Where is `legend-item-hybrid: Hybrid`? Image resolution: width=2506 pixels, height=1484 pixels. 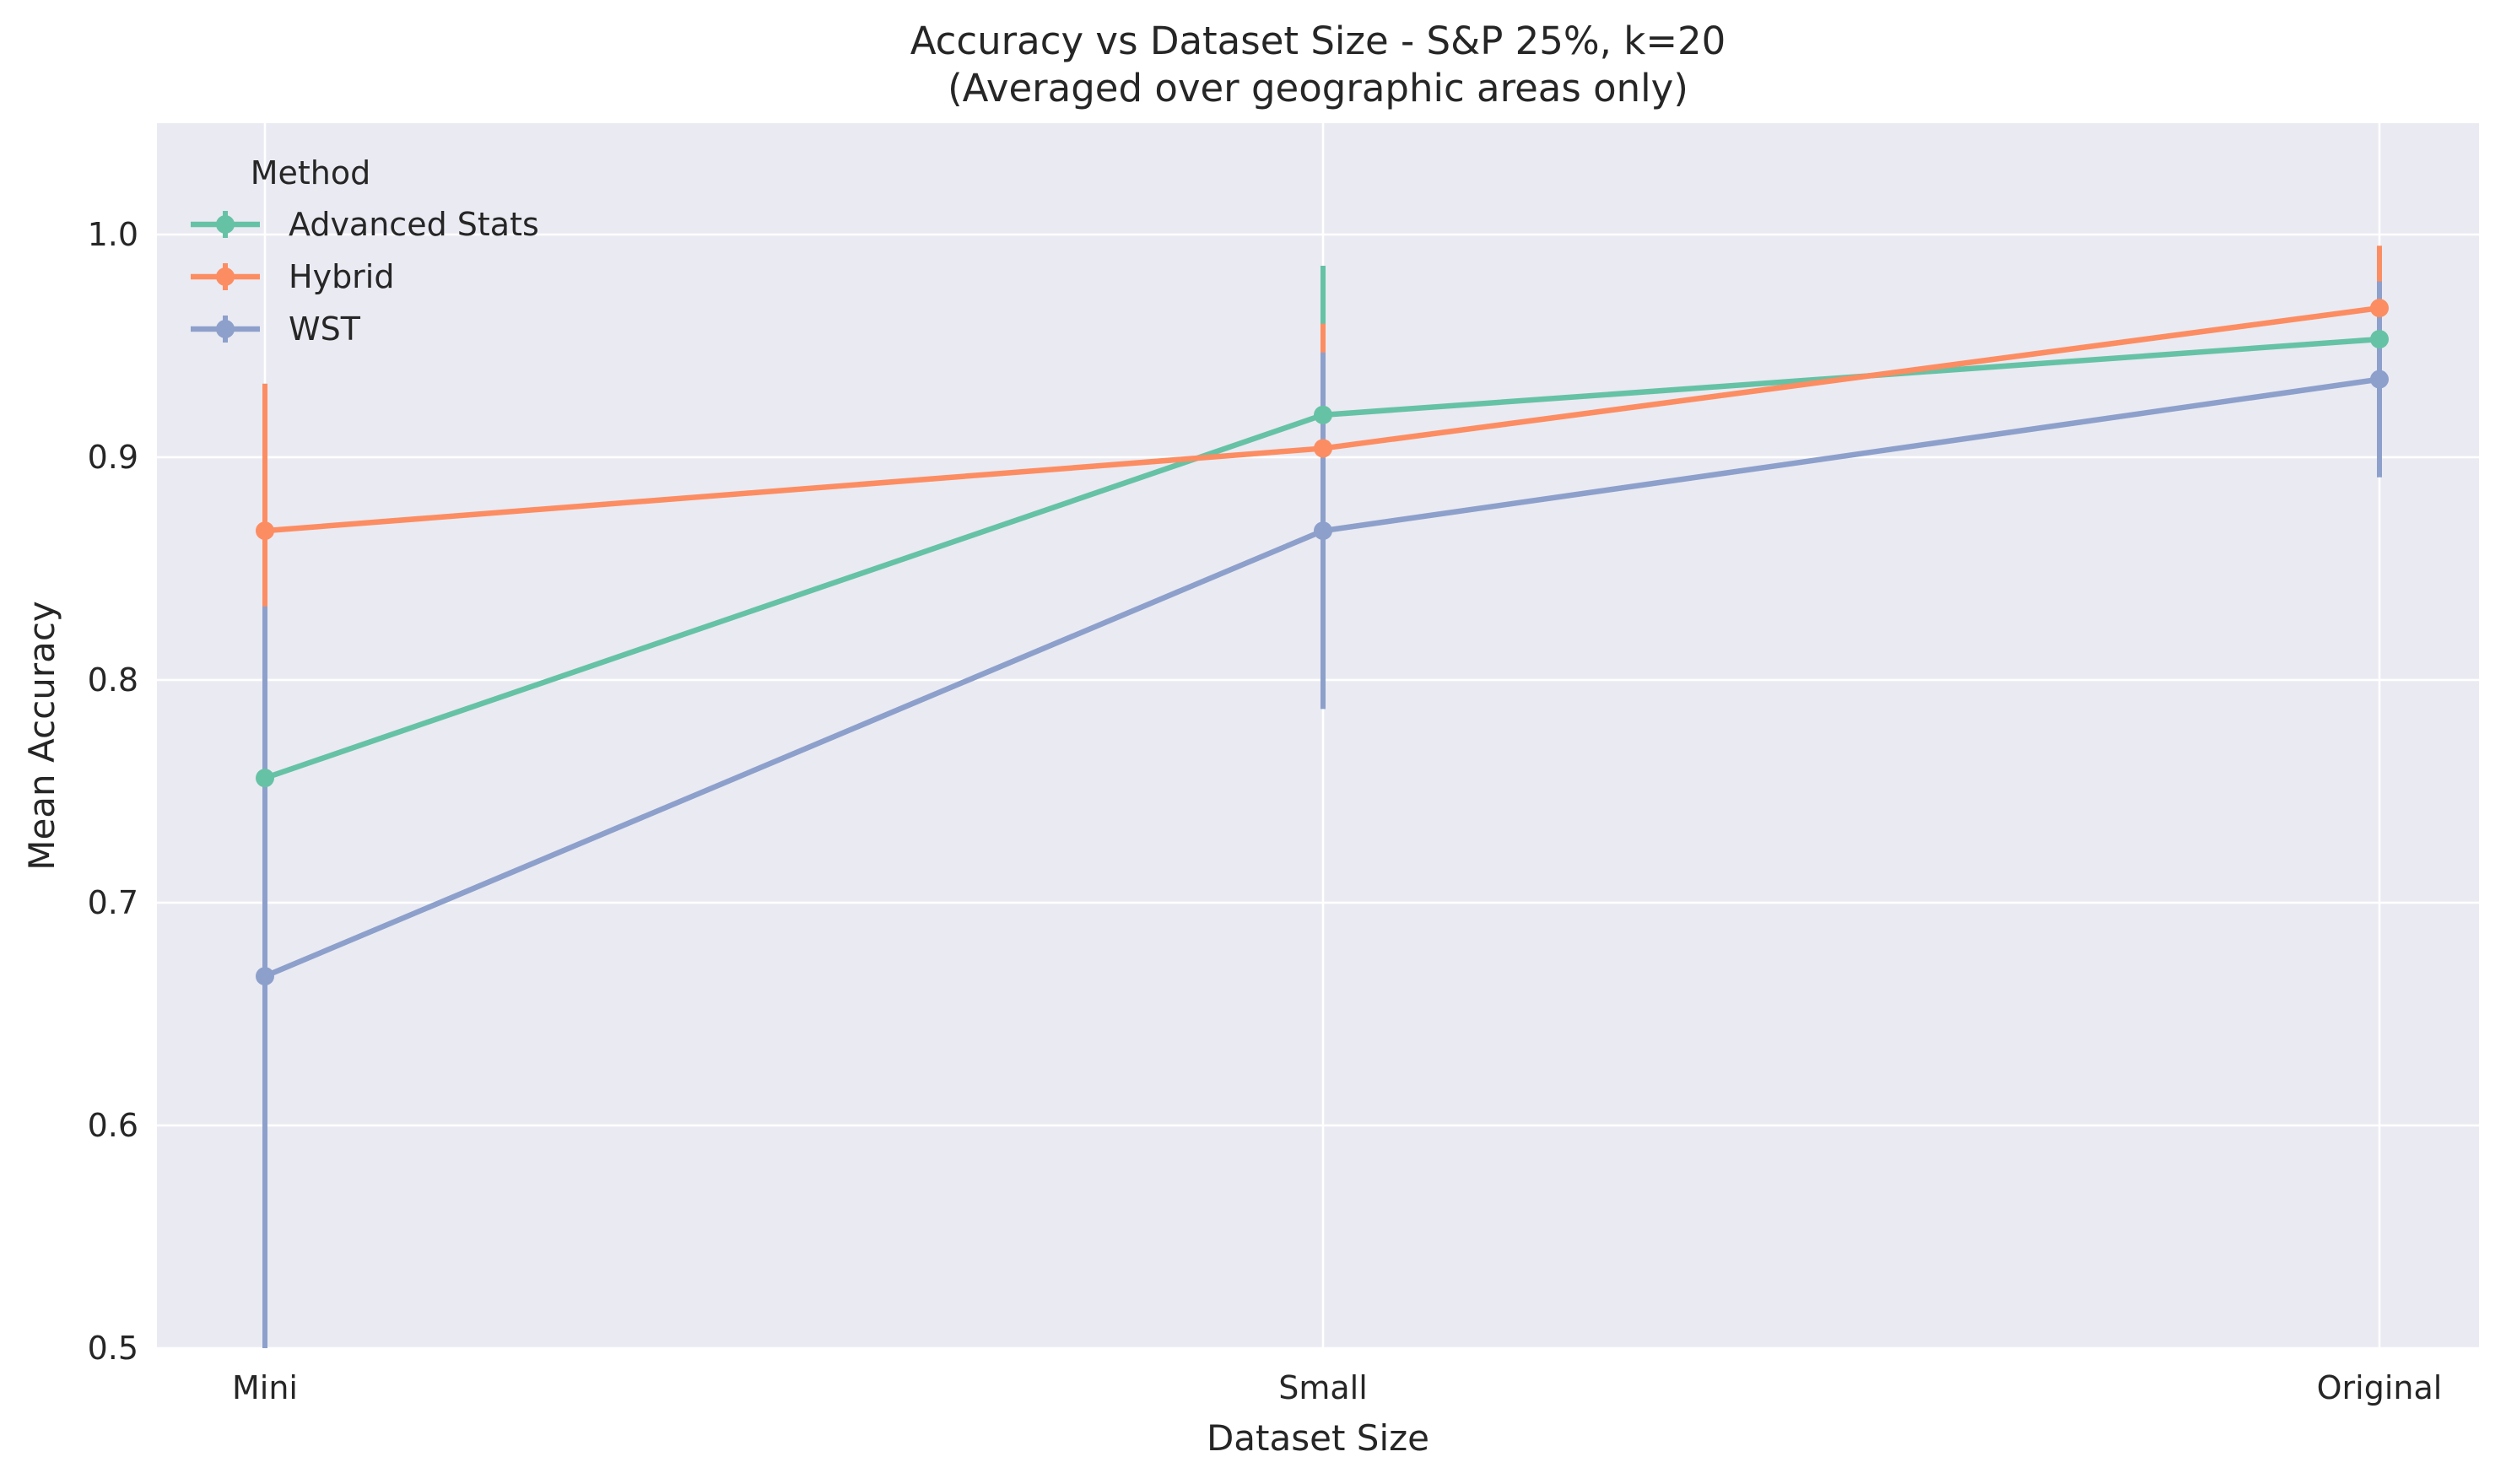
legend-item-hybrid: Hybrid is located at coordinates (293, 276).